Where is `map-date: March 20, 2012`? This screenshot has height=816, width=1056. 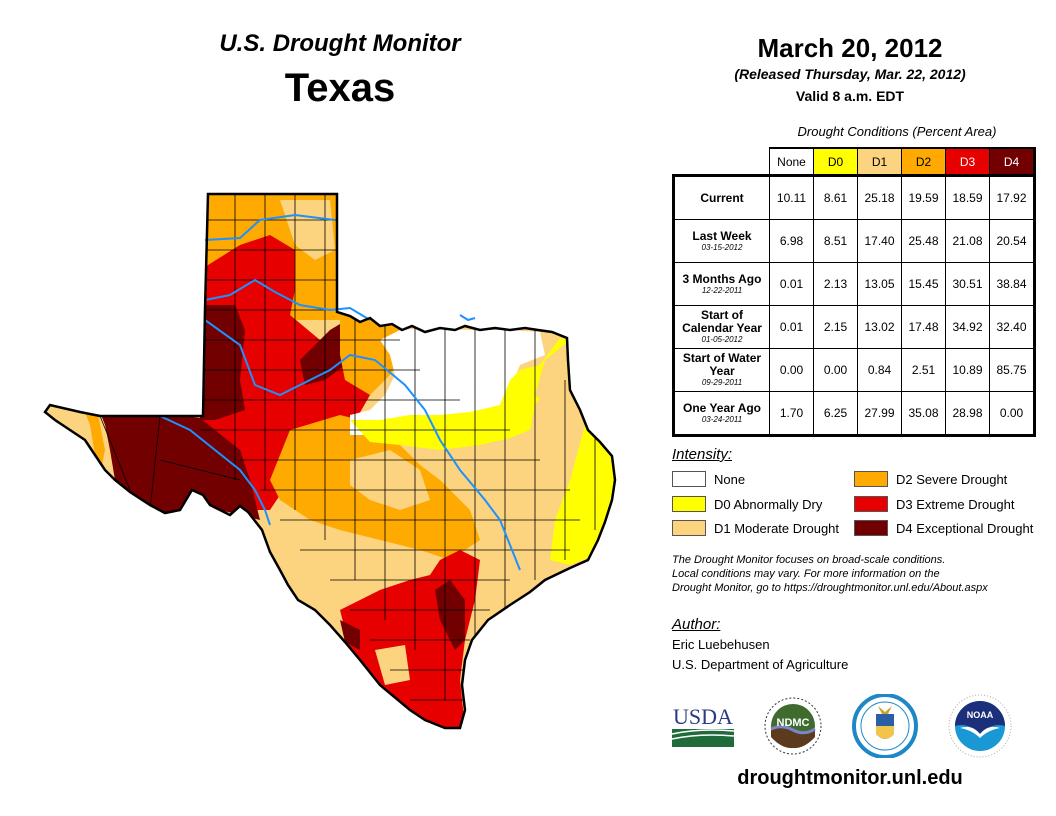 map-date: March 20, 2012 is located at coordinates (850, 48).